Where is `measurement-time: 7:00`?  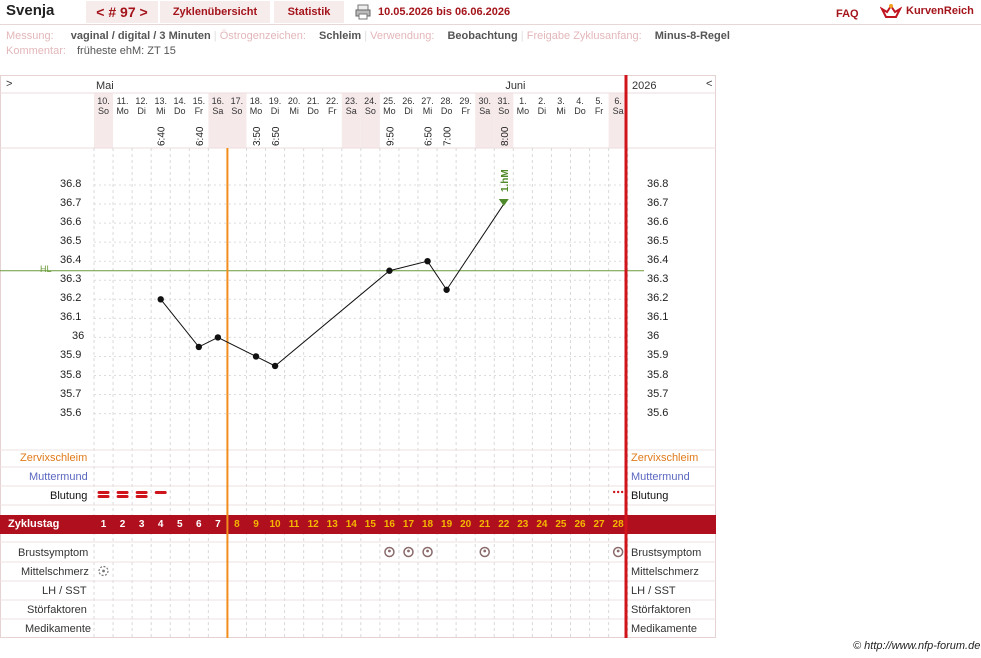 measurement-time: 7:00 is located at coordinates (448, 136).